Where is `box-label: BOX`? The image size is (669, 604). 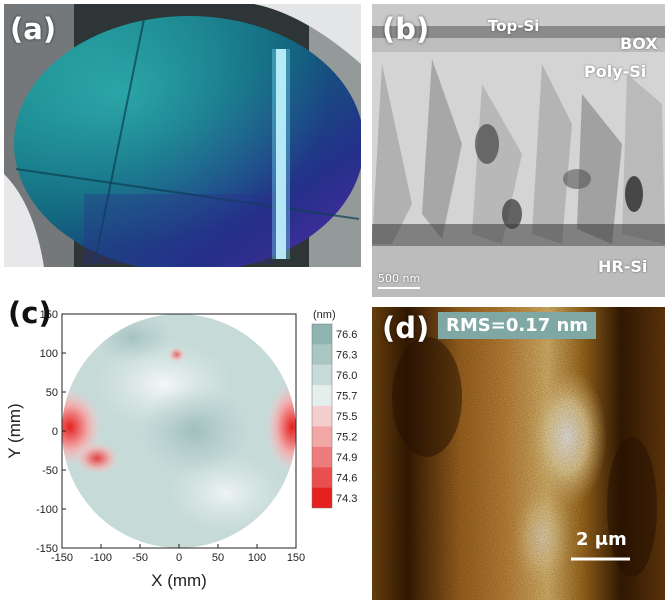 box-label: BOX is located at coordinates (639, 43).